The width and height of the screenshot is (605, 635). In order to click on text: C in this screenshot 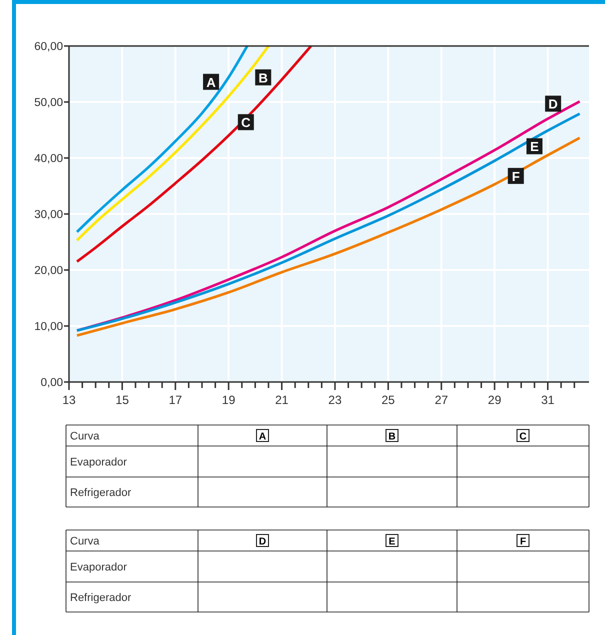, I will do `click(523, 437)`.